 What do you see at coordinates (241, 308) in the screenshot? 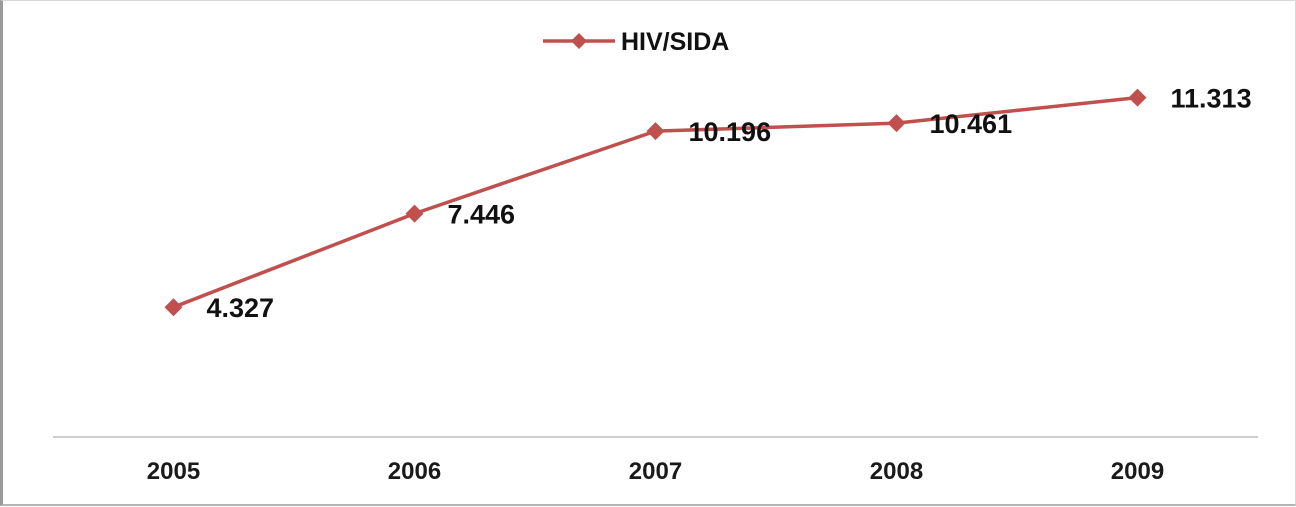
I see `data-label-2005: 4.327` at bounding box center [241, 308].